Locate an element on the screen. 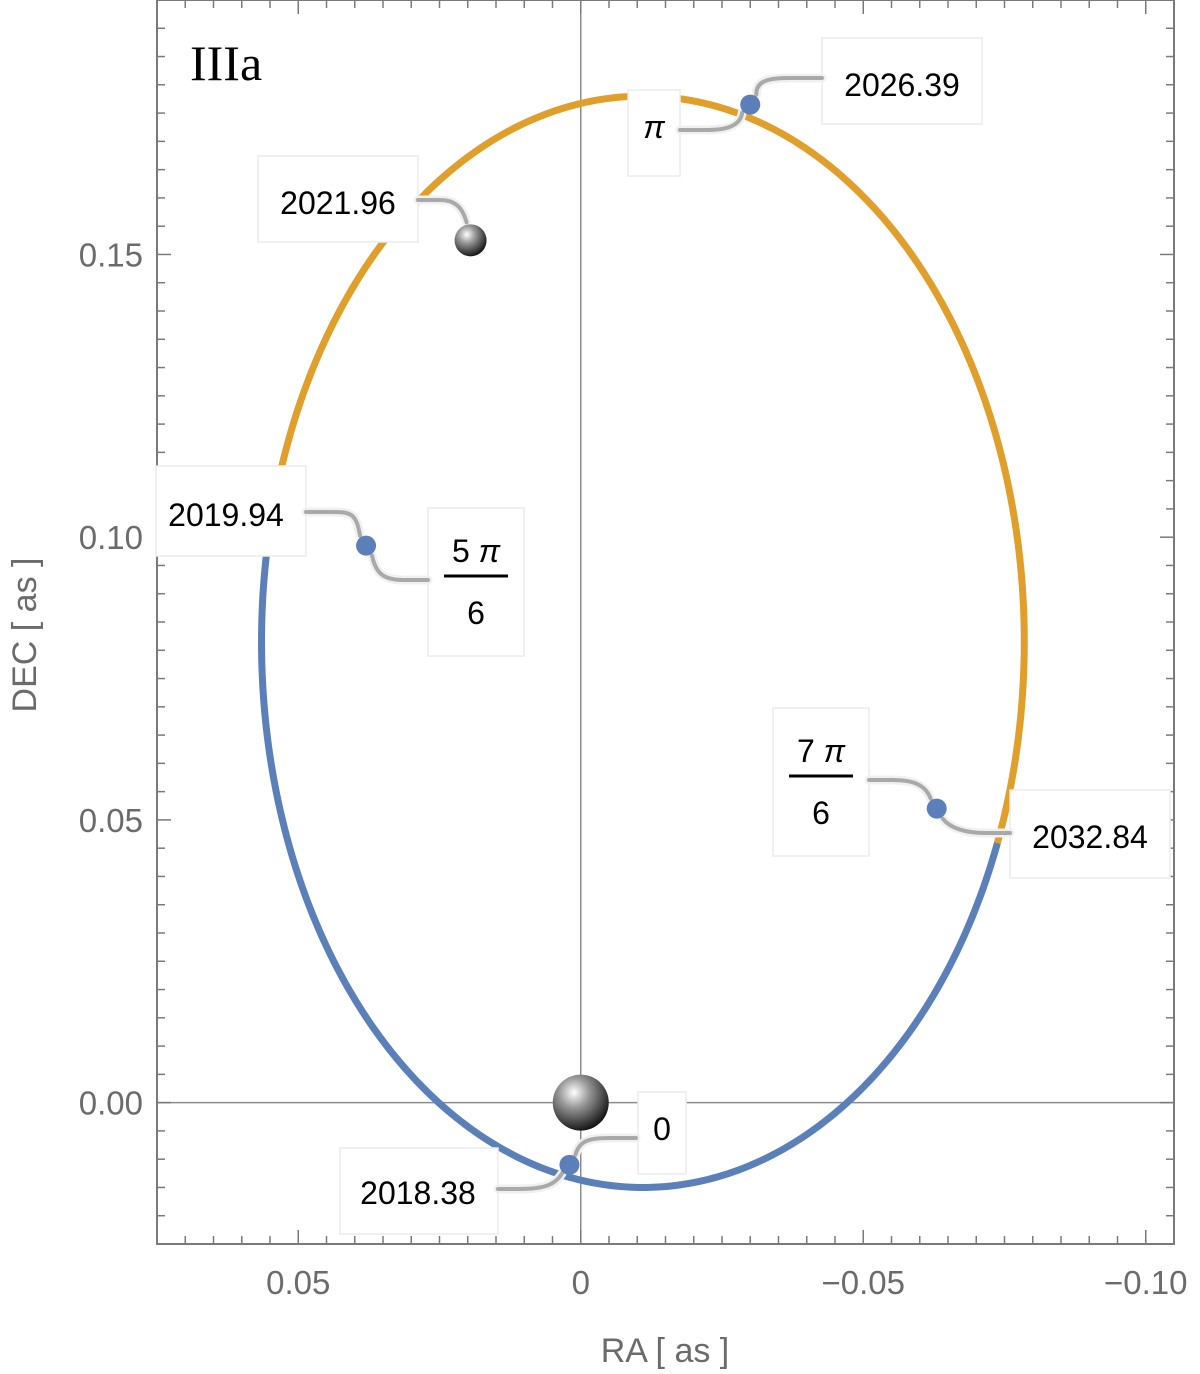  leader-phase-5pi6 is located at coordinates (400, 567).